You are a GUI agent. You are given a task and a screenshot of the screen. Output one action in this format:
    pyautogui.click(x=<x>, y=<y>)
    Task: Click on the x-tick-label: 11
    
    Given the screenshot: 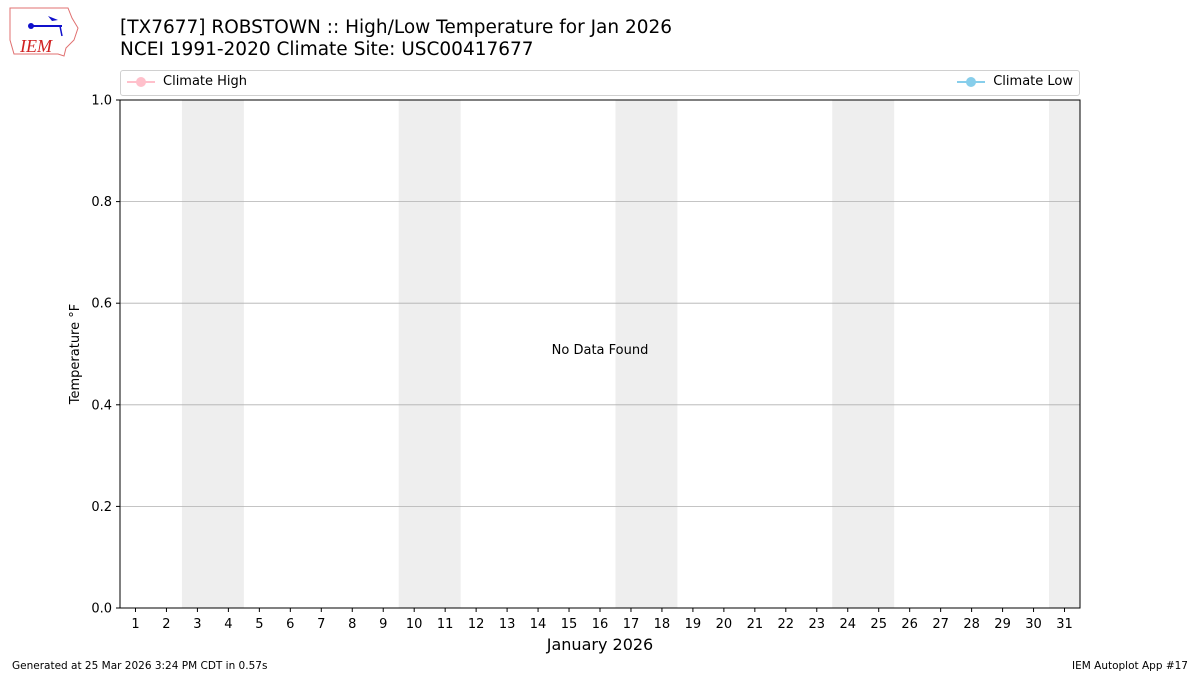 What is the action you would take?
    pyautogui.click(x=445, y=624)
    